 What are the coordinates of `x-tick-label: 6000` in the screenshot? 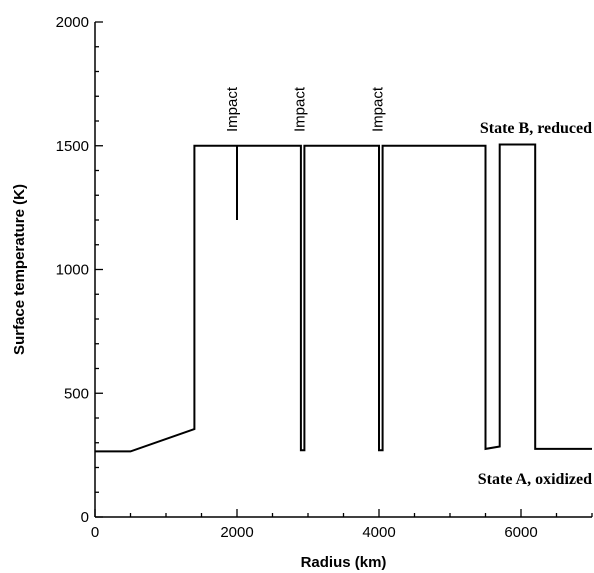 It's located at (520, 532).